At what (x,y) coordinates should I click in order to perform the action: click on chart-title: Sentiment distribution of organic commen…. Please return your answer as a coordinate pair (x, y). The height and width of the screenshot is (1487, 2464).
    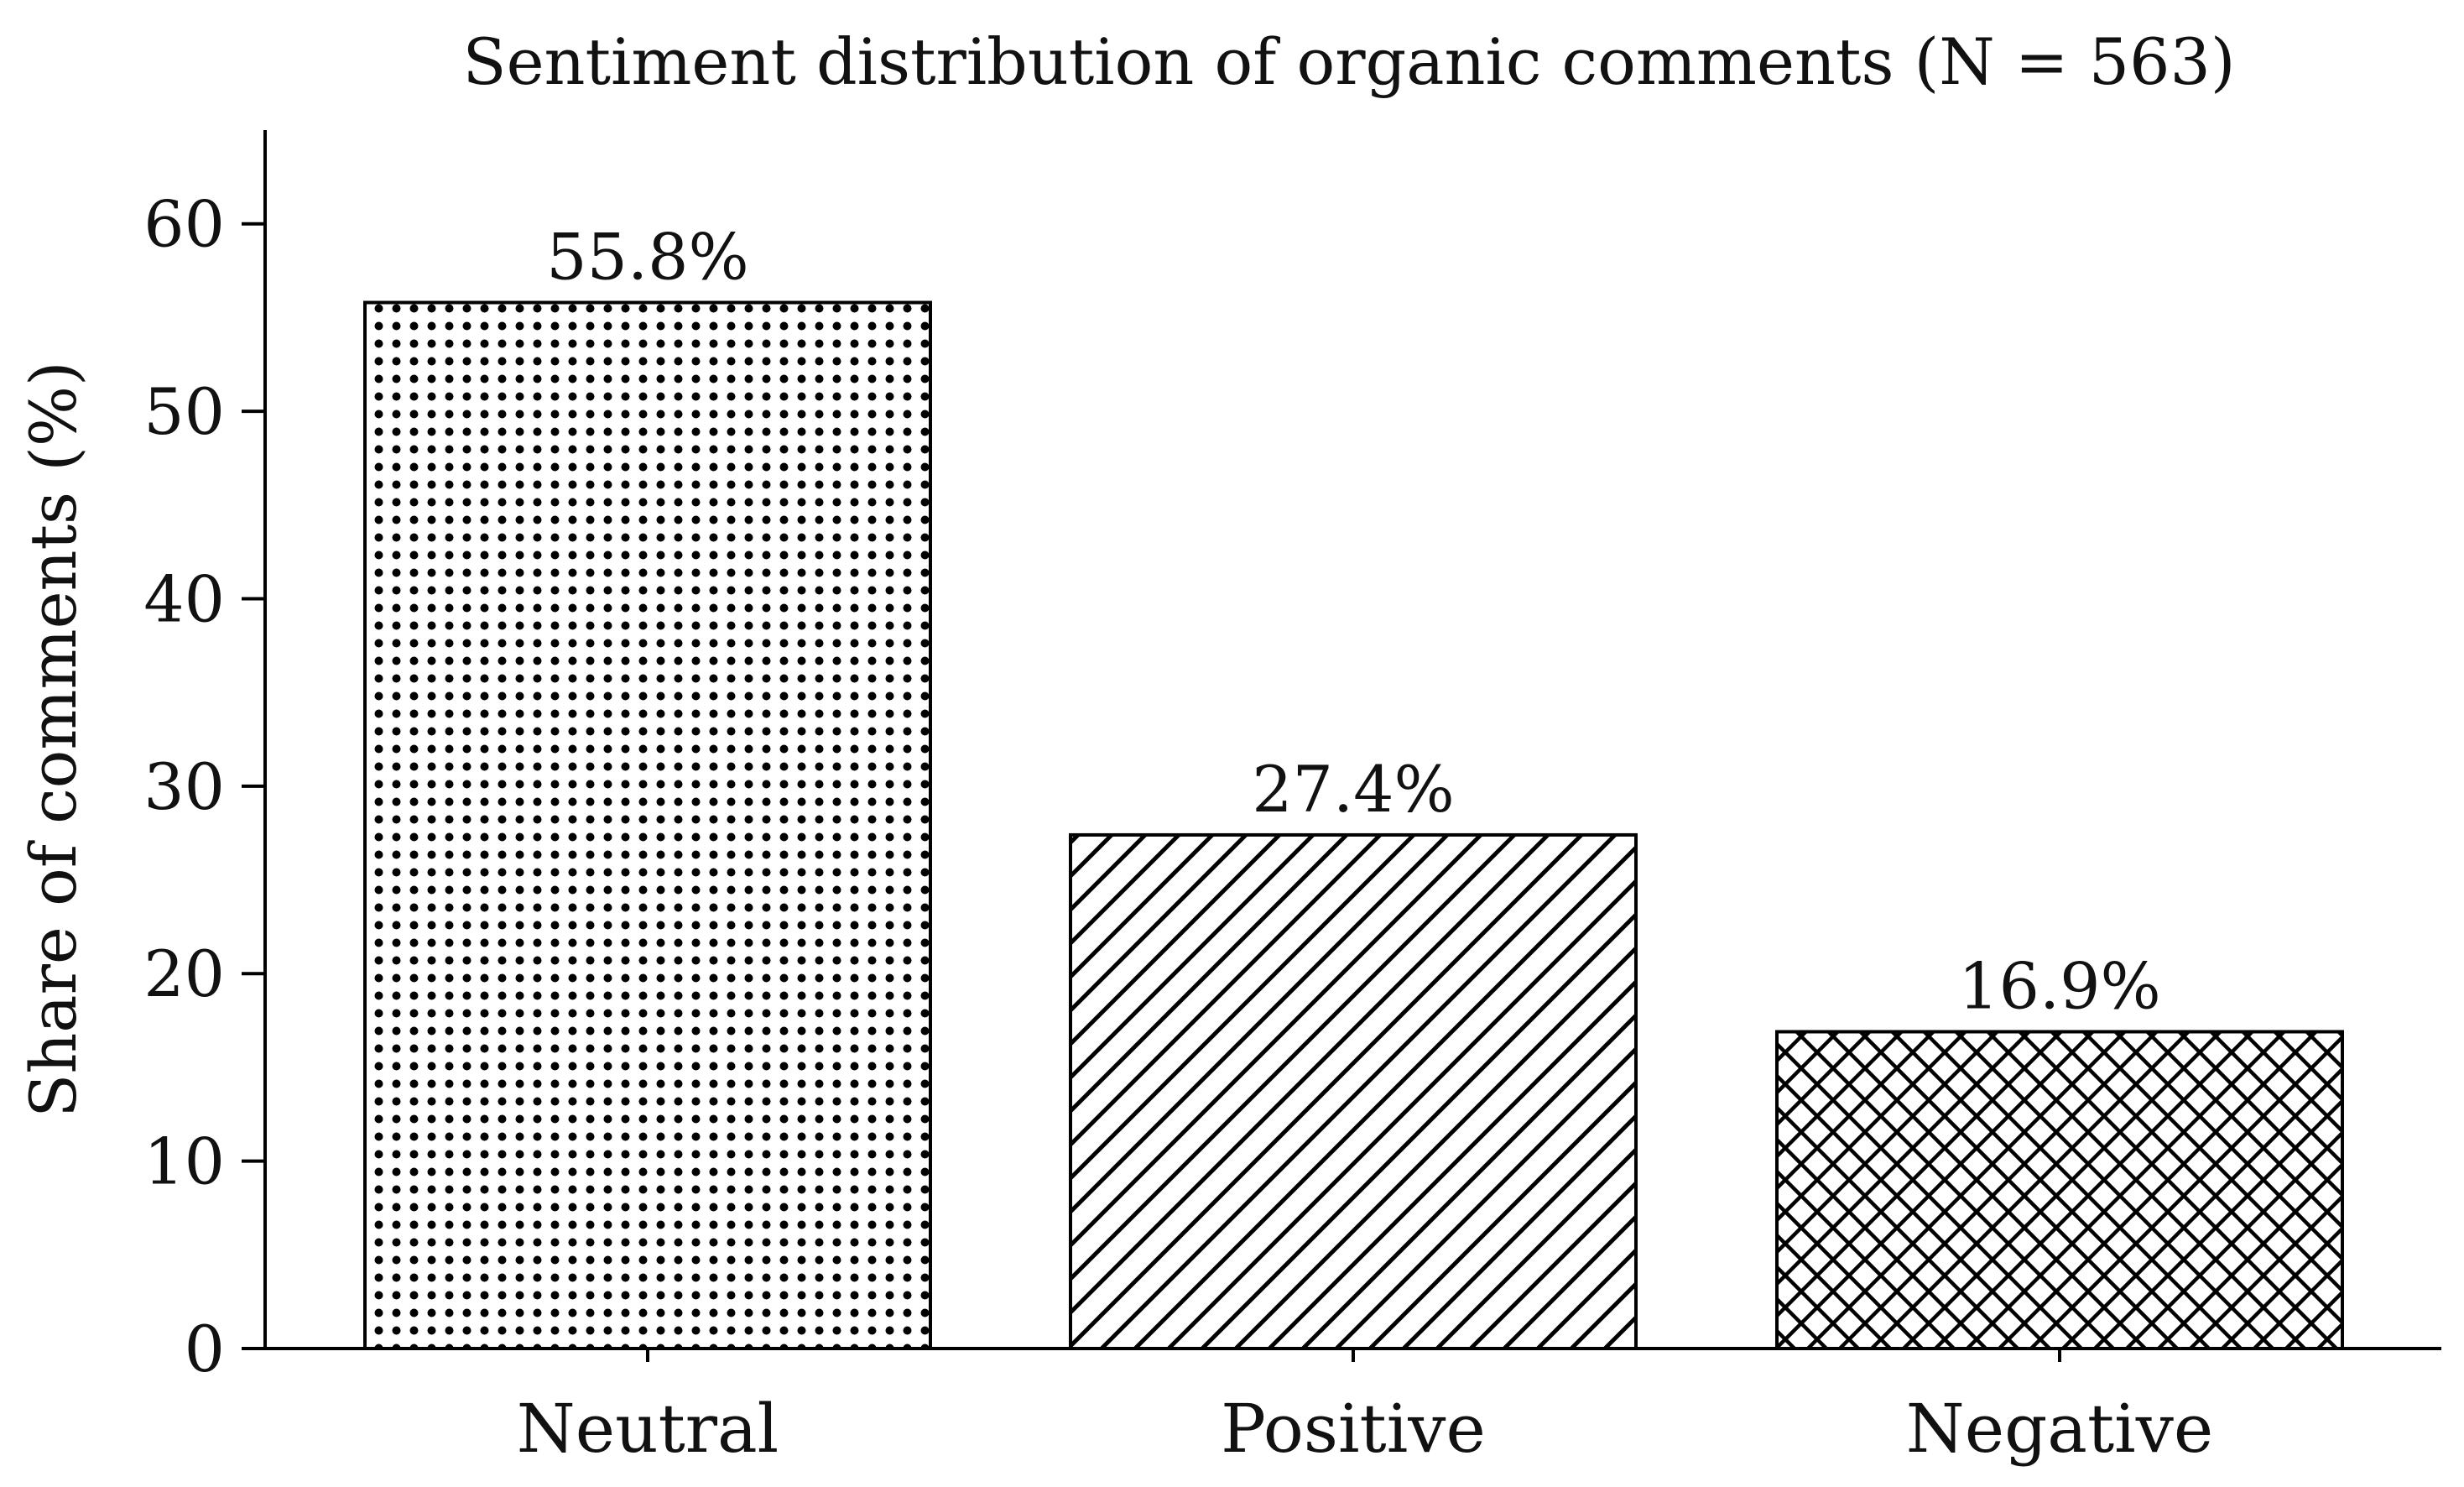
    Looking at the image, I should click on (1350, 61).